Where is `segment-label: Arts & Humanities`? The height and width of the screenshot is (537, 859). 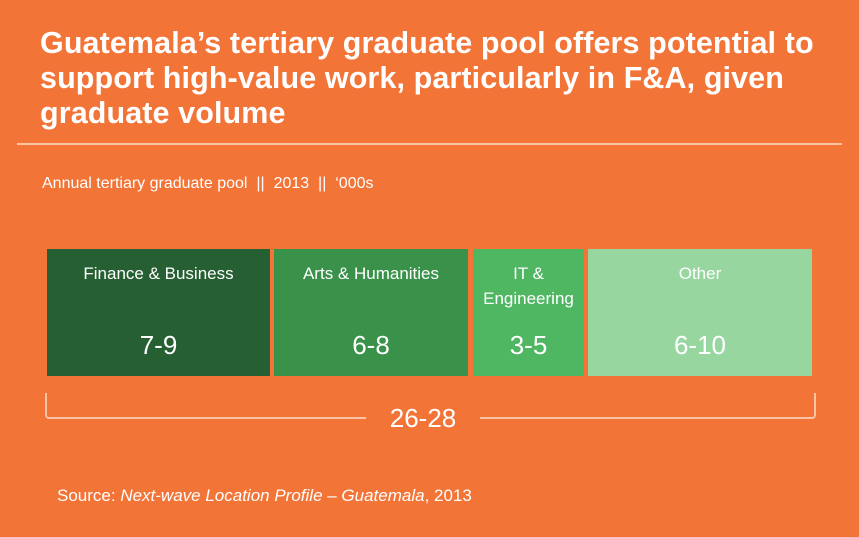 segment-label: Arts & Humanities is located at coordinates (371, 273).